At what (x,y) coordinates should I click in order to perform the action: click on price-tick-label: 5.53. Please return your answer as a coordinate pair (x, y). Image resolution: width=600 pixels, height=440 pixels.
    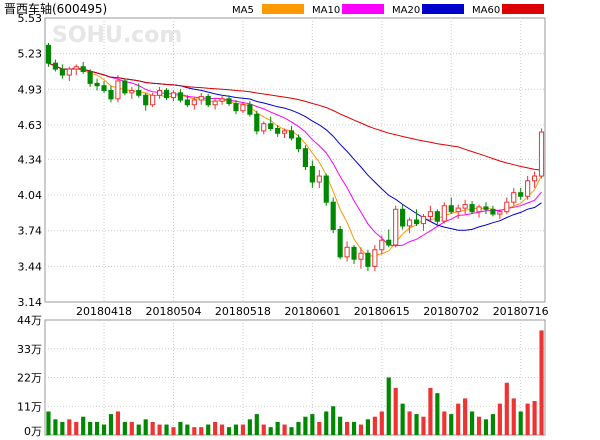
    Looking at the image, I should click on (30, 18).